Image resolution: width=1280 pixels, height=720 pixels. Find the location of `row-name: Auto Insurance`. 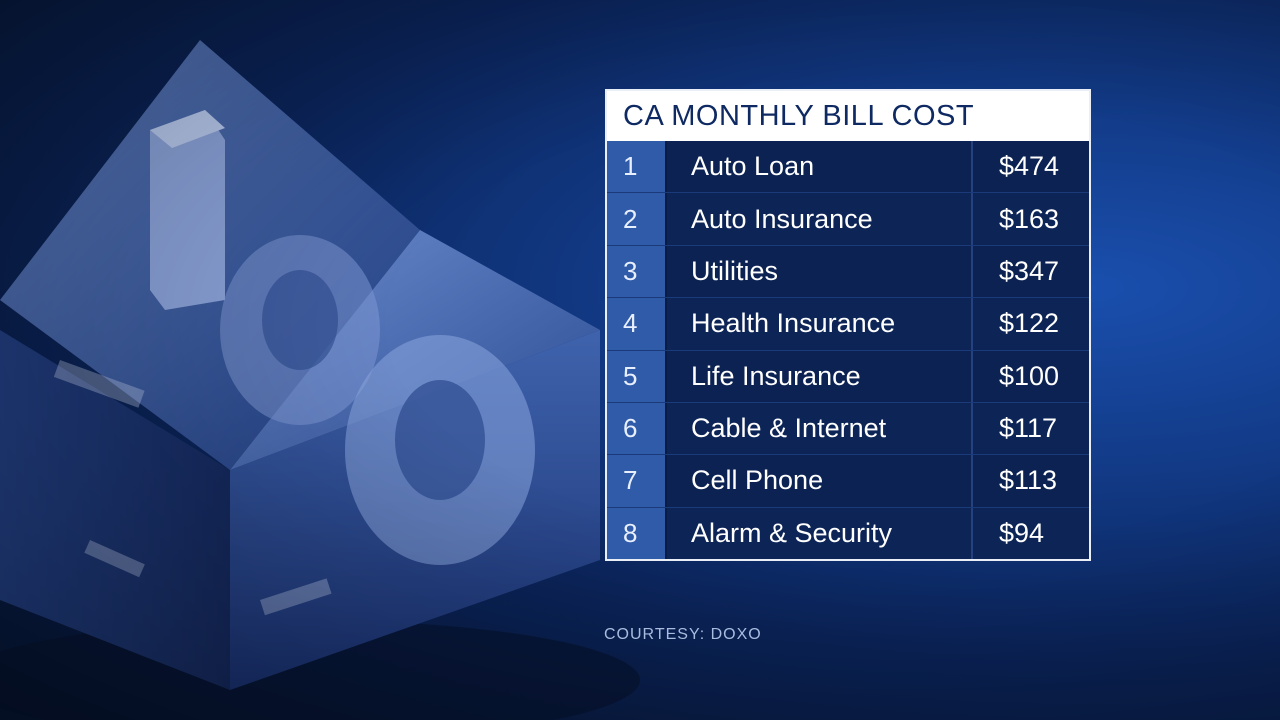

row-name: Auto Insurance is located at coordinates (820, 219).